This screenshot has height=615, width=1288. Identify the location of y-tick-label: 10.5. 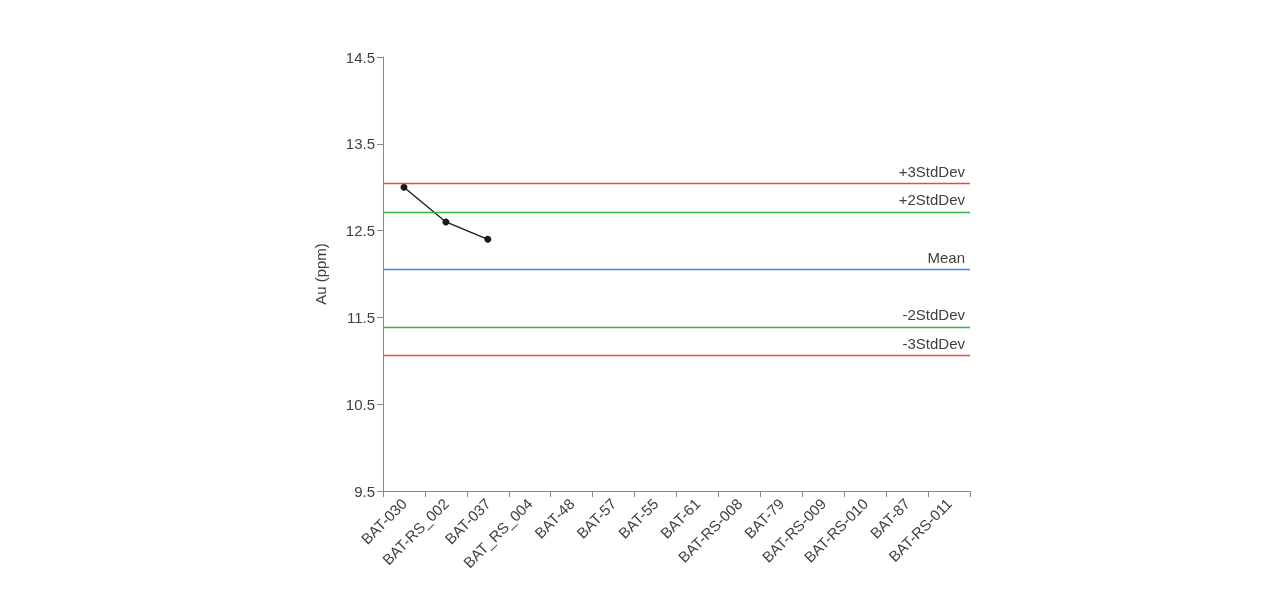
(360, 404).